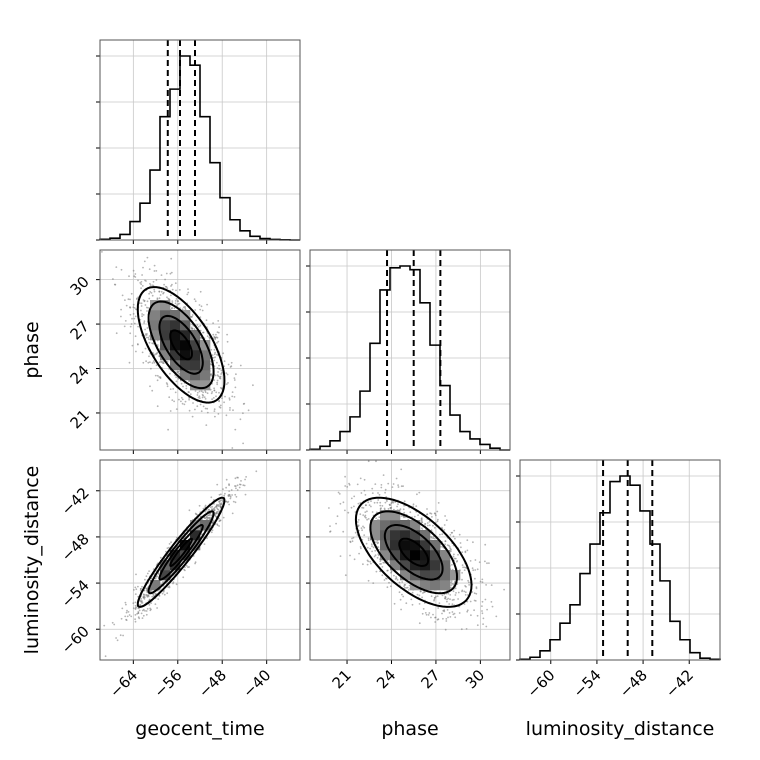 This screenshot has height=760, width=760. I want to click on y-tick-label: −54, so click(75, 593).